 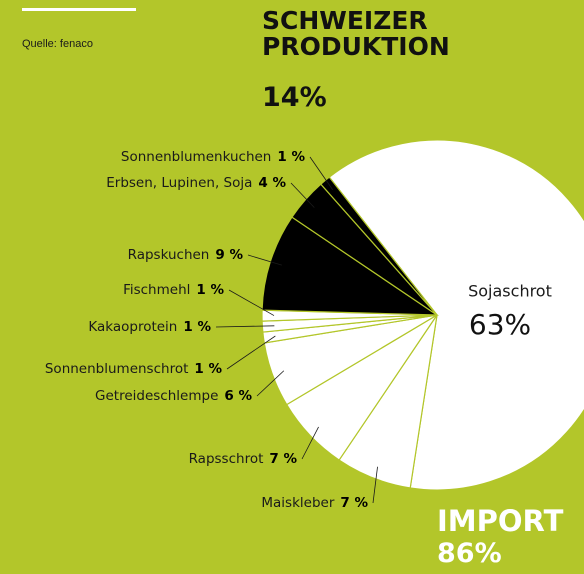 I want to click on slice-label: Rapskuchen, so click(x=169, y=255).